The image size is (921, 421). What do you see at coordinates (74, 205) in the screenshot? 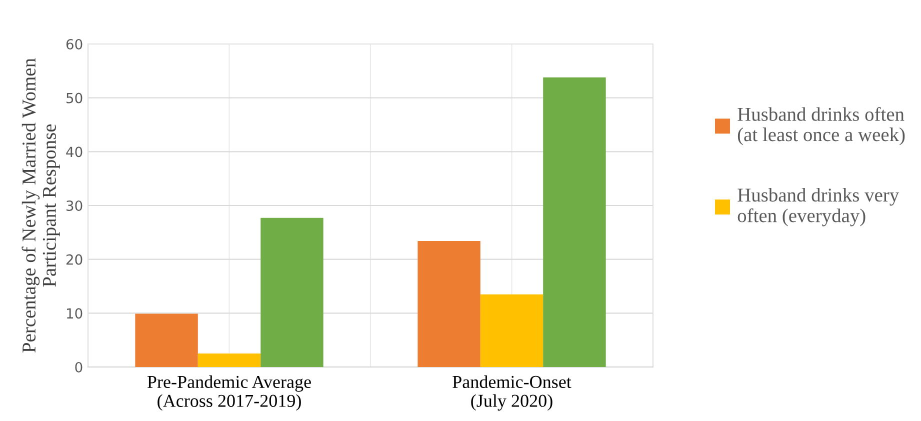
I see `y-tick-label: 30` at bounding box center [74, 205].